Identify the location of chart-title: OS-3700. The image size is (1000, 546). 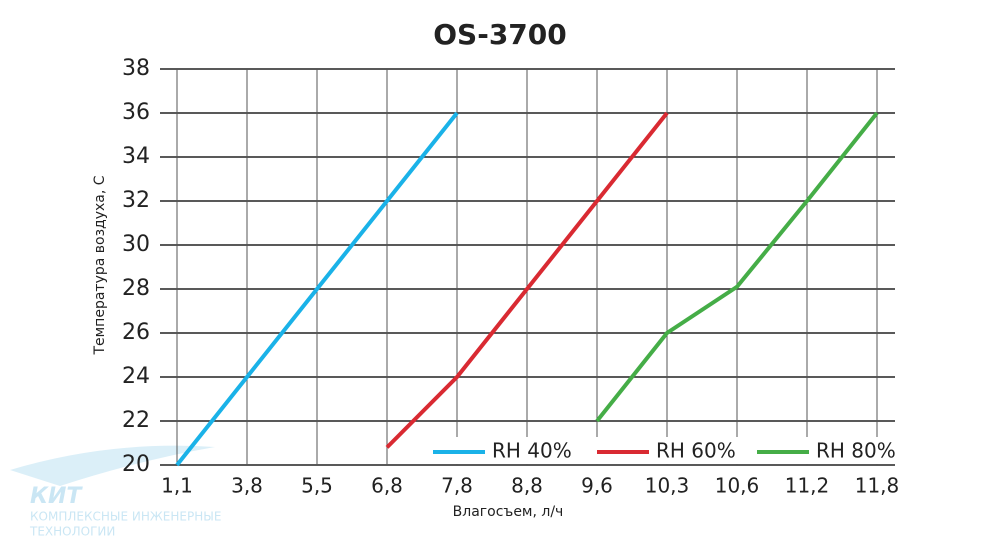
(500, 34).